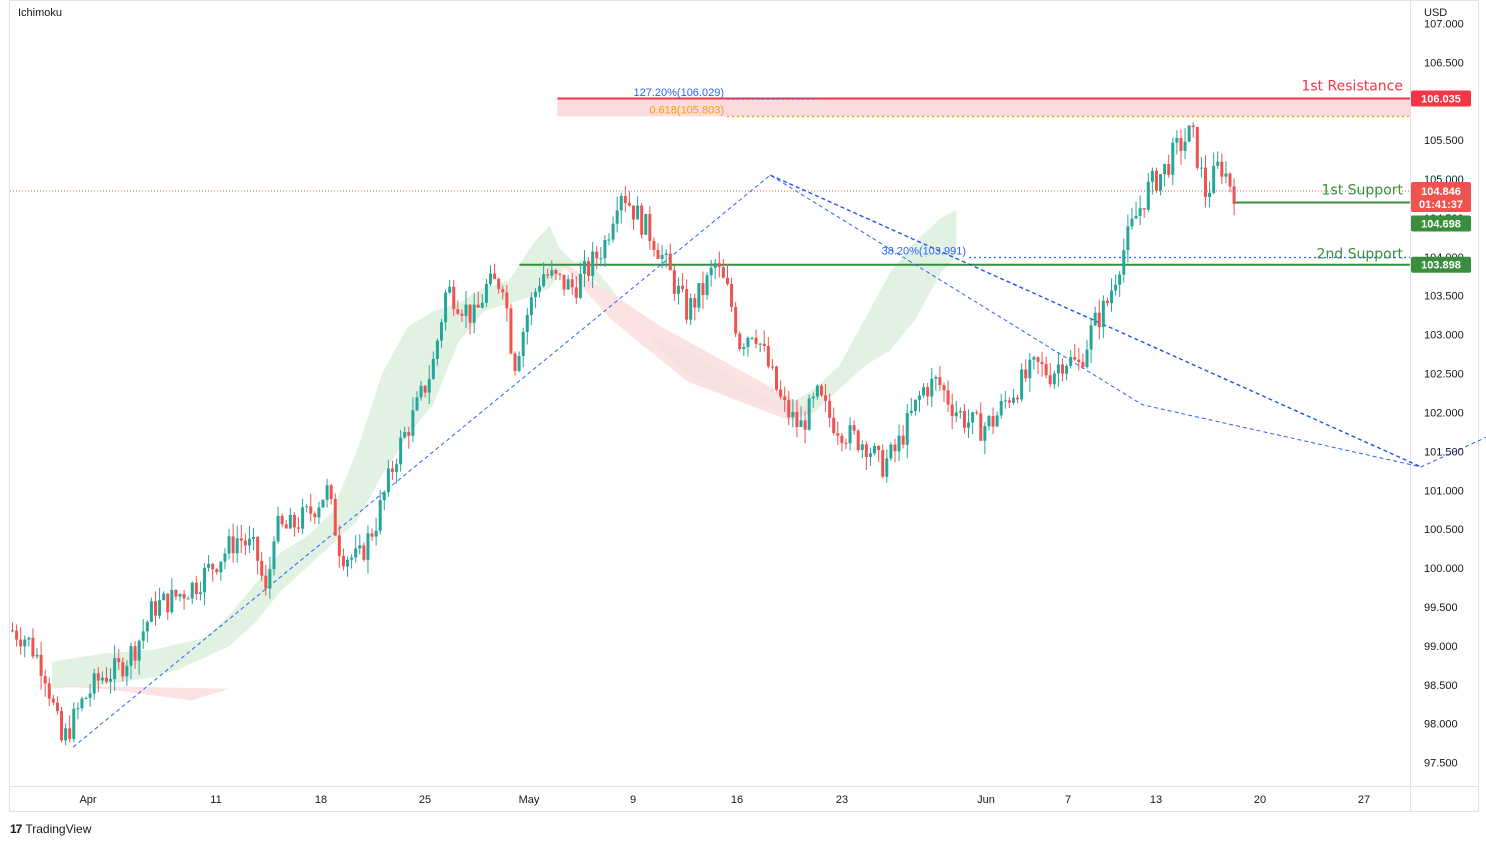  What do you see at coordinates (1441, 264) in the screenshot?
I see `support-2-tag` at bounding box center [1441, 264].